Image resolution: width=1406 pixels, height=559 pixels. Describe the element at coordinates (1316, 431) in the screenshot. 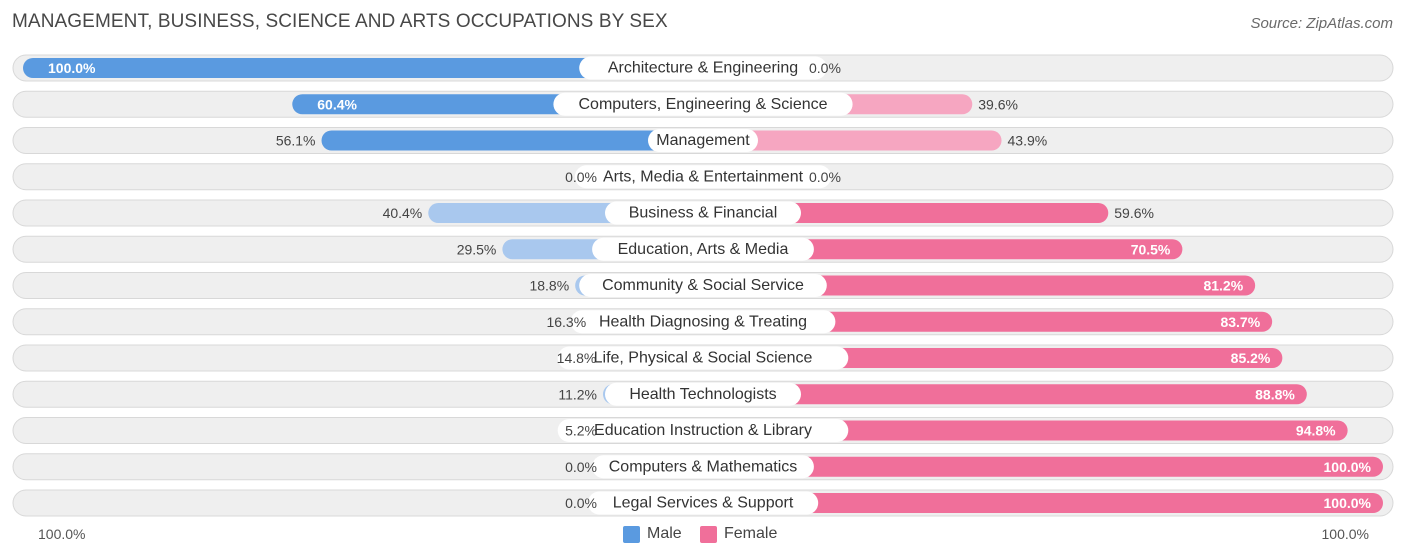

I see `female-value-label: 94.8%` at that location.